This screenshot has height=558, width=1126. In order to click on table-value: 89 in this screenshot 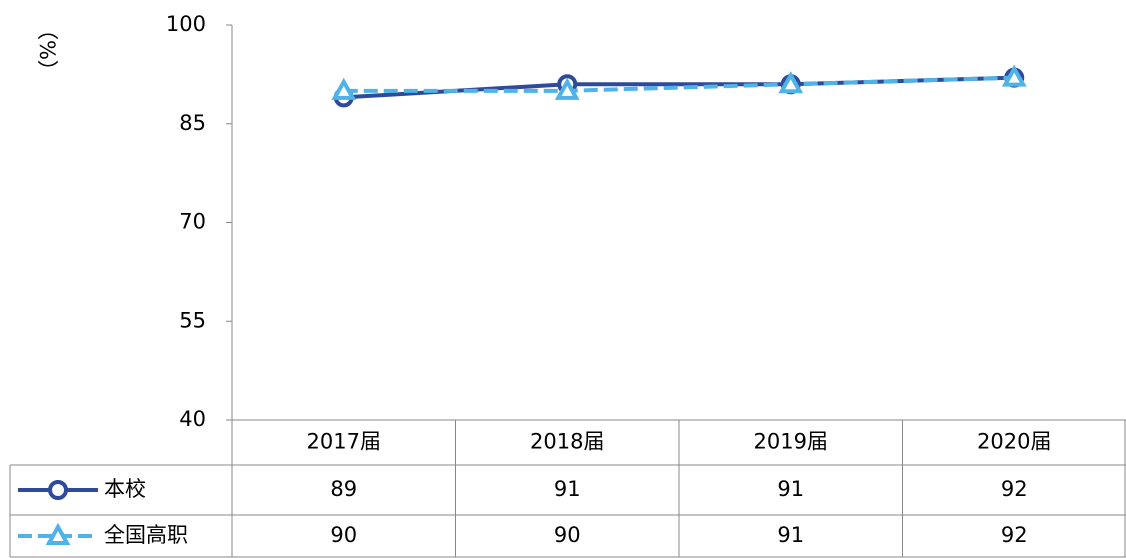, I will do `click(343, 489)`.